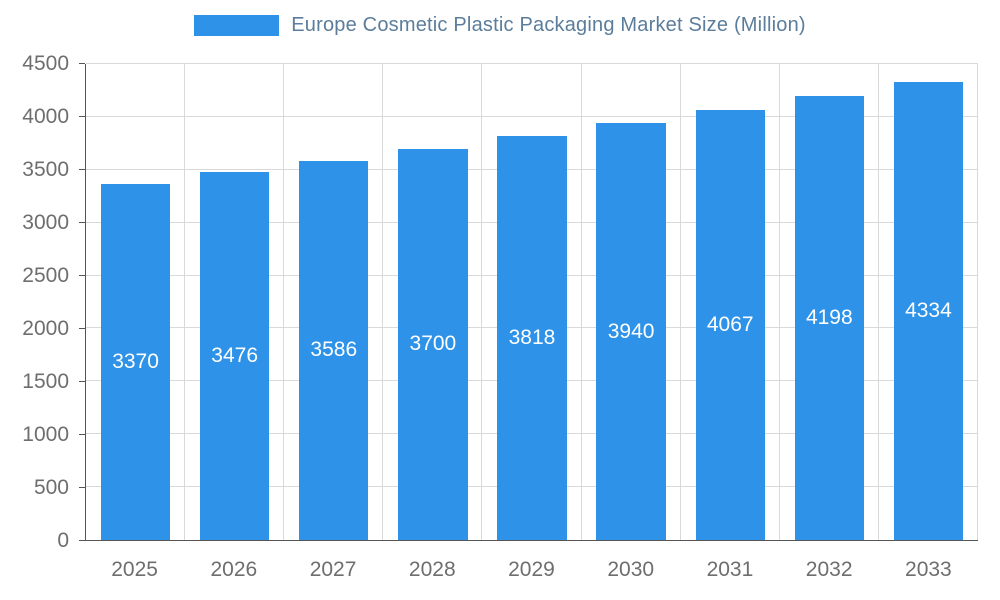  I want to click on x-tick-label: 2030, so click(631, 569).